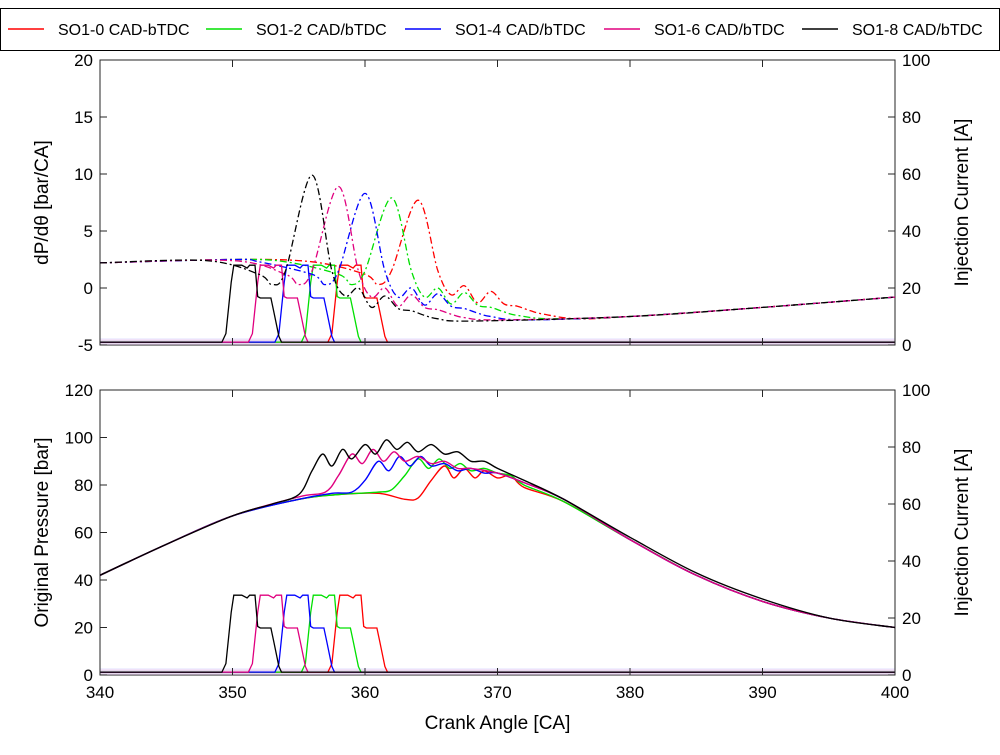 The width and height of the screenshot is (1000, 755). Describe the element at coordinates (321, 30) in the screenshot. I see `legend-label: SO1-2 CAD/bTDC` at that location.